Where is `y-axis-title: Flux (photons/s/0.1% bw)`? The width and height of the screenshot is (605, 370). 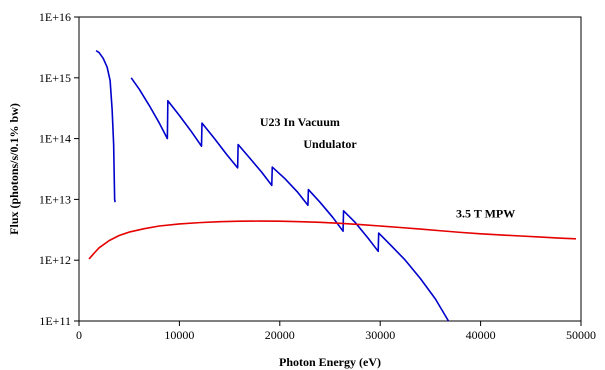 y-axis-title: Flux (photons/s/0.1% bw) is located at coordinates (14, 169).